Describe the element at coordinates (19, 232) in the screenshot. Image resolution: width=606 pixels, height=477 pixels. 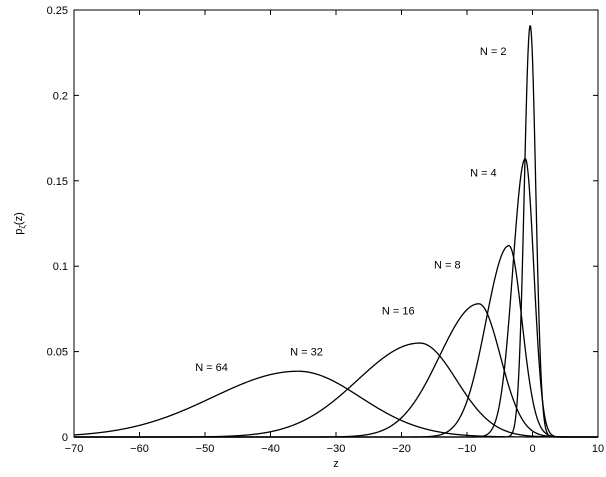
I see `y-axis-label-main: p` at that location.